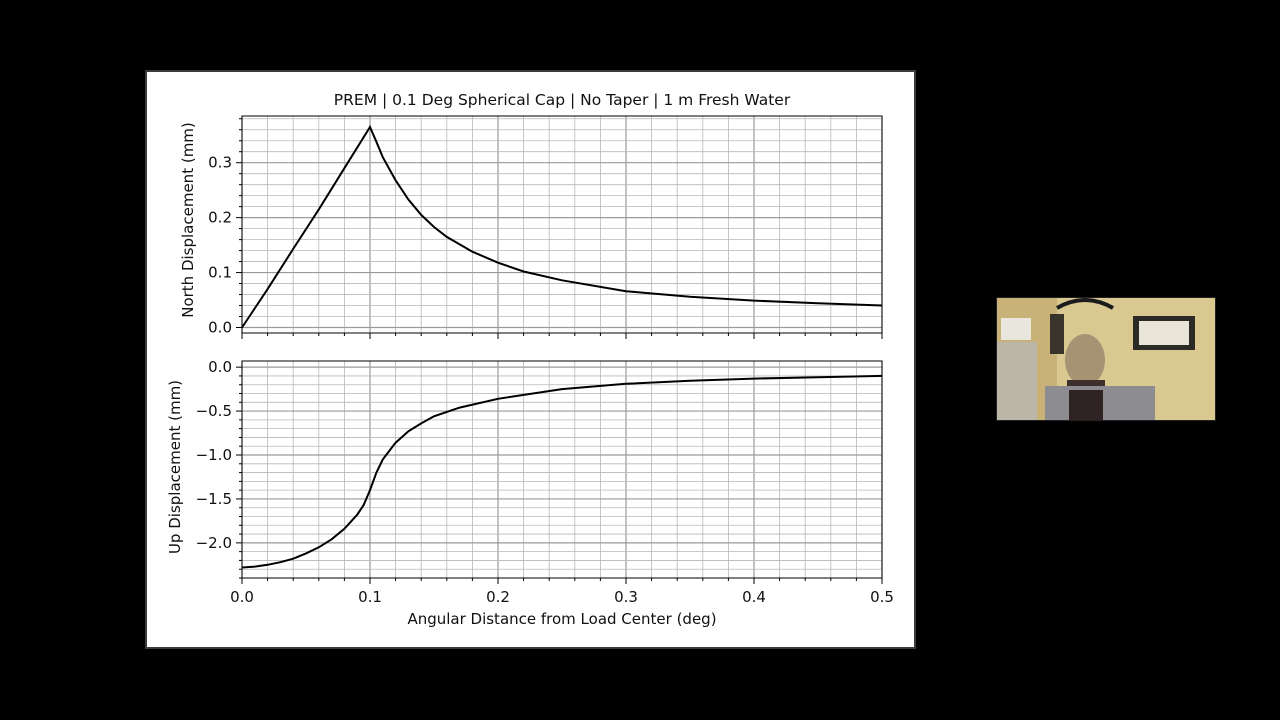 The height and width of the screenshot is (720, 1280). I want to click on x-tick-label: 0.4, so click(754, 597).